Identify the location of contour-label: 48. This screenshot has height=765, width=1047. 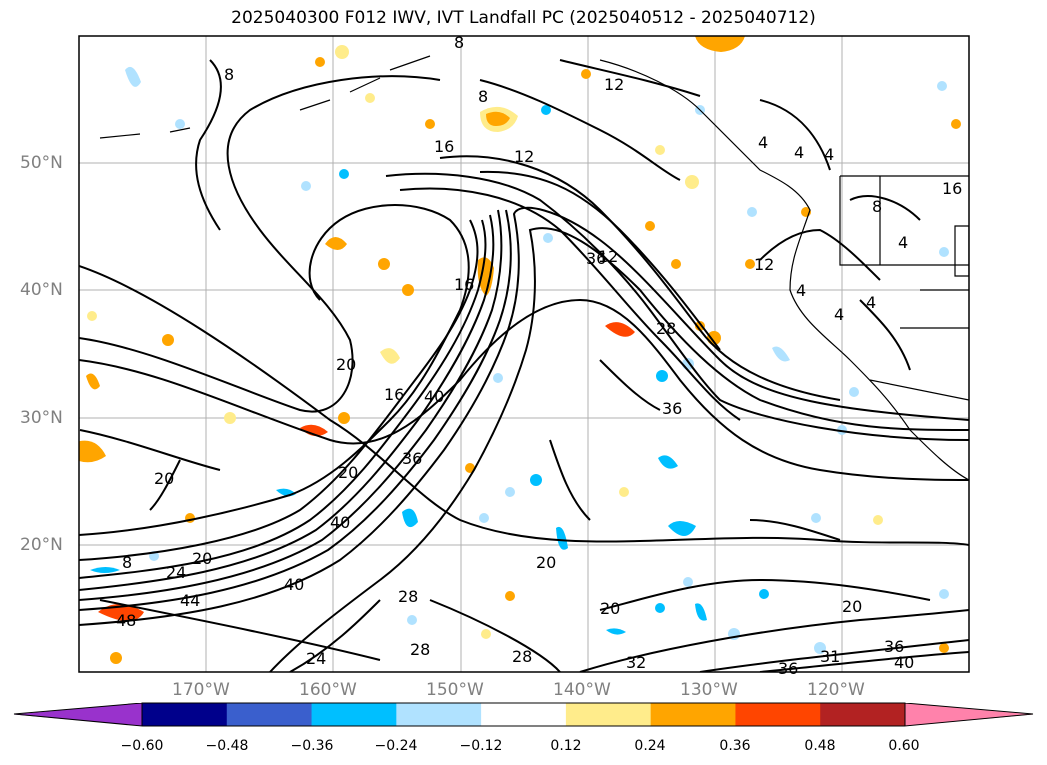
(126, 620).